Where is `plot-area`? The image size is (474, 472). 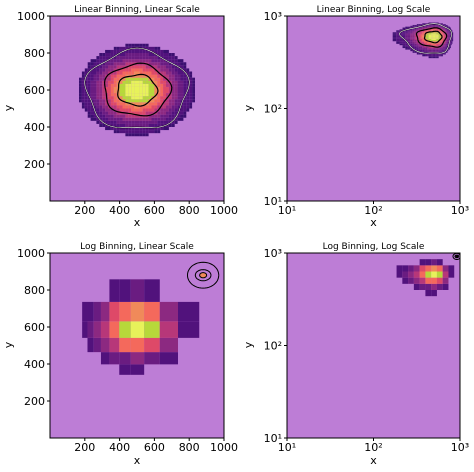 plot-area is located at coordinates (423, 40).